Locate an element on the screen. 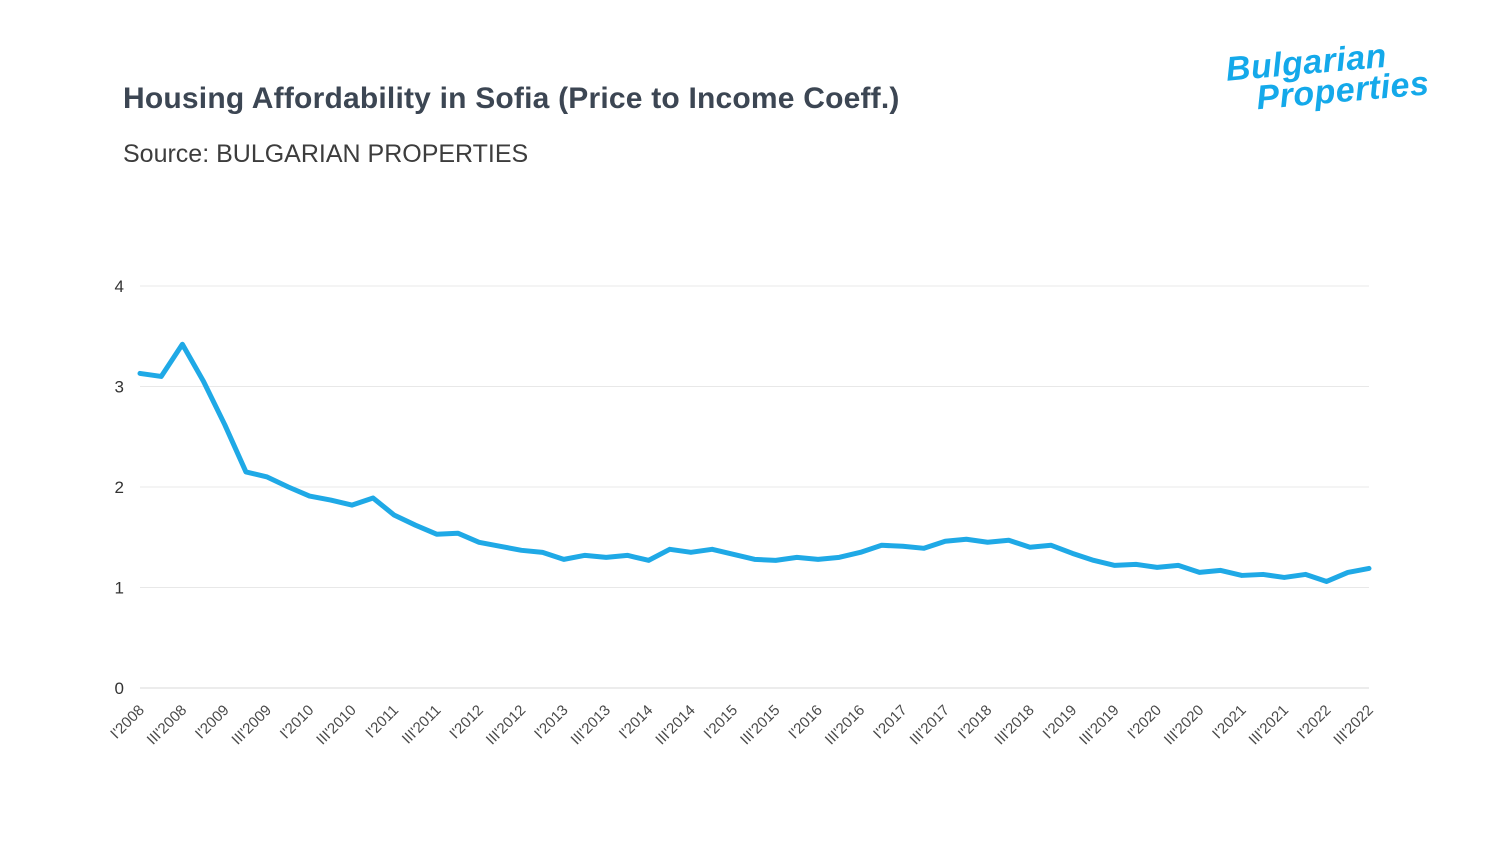 The image size is (1500, 844). x-axis-tick-label: I'2021 is located at coordinates (1229, 722).